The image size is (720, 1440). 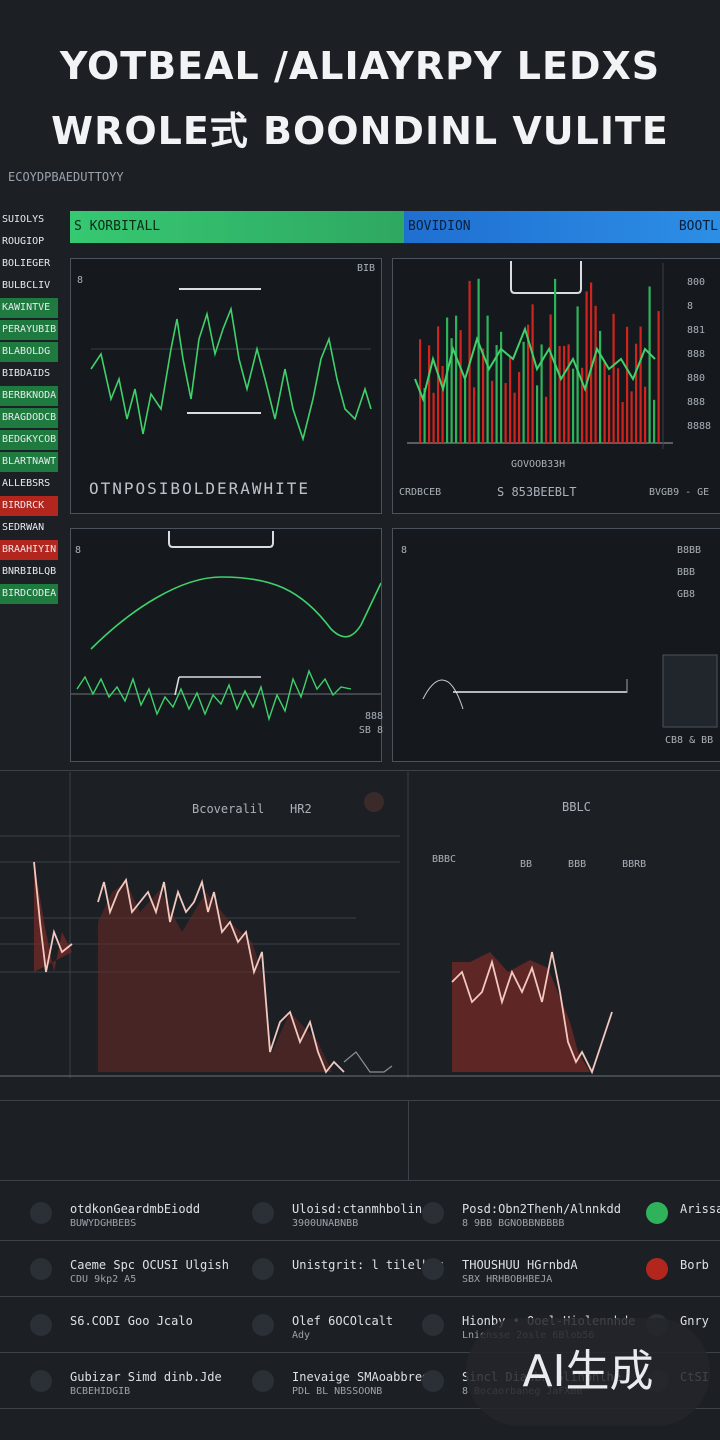 I want to click on sidebar-item: BULBCLIV, so click(x=26, y=285).